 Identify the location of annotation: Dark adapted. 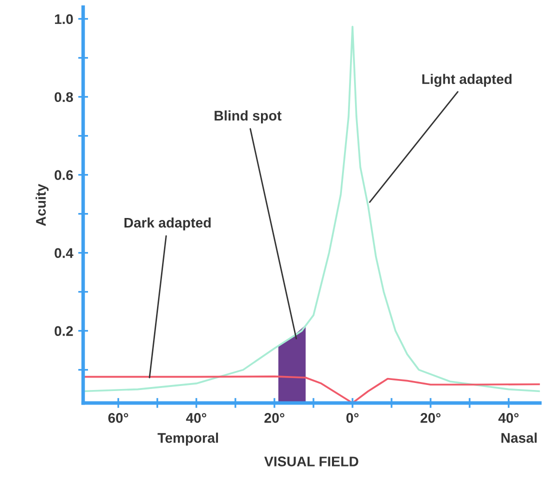
(167, 223).